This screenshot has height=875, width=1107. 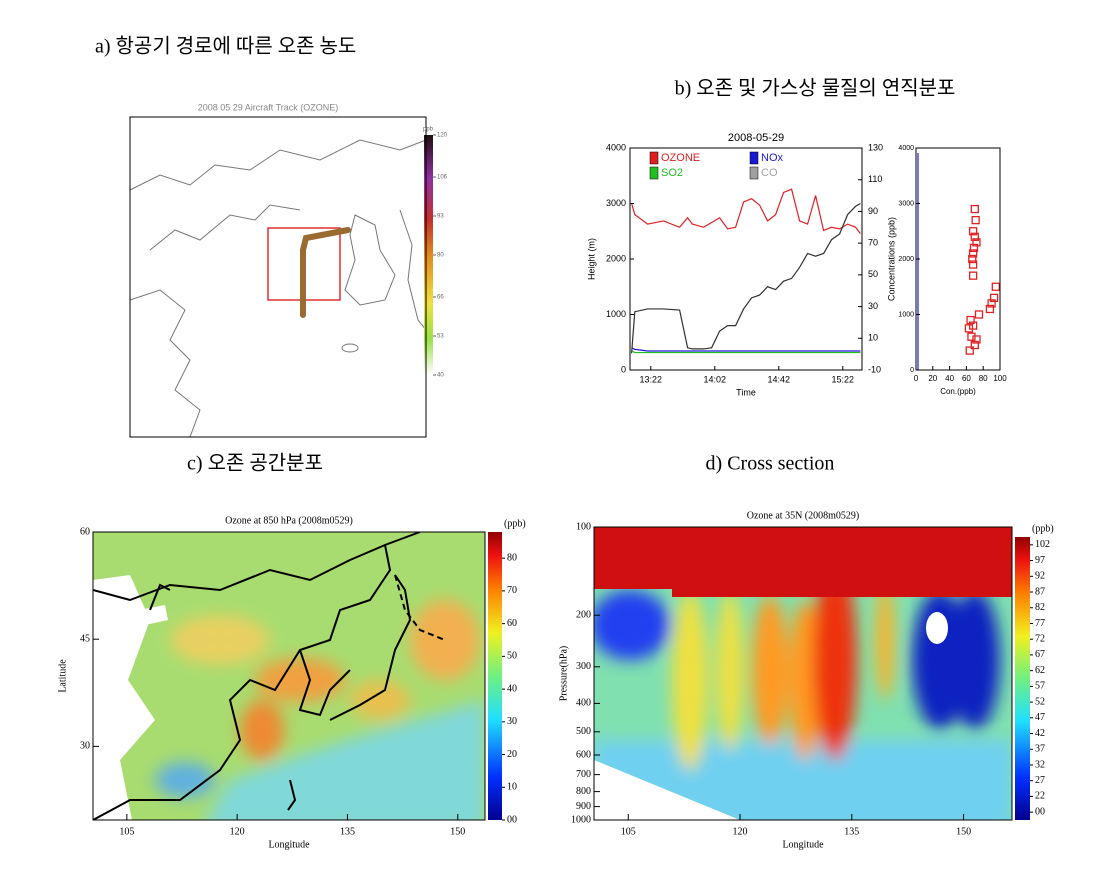 I want to click on y-tick-label: 30, so click(x=85, y=746).